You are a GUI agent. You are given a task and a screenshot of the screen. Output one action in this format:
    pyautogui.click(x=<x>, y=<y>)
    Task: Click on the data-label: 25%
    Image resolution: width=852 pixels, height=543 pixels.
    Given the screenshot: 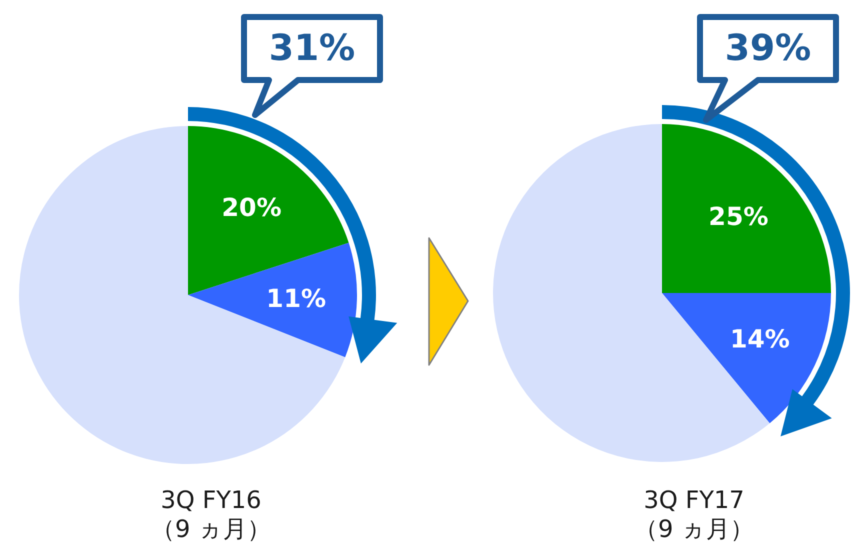 What is the action you would take?
    pyautogui.click(x=738, y=217)
    